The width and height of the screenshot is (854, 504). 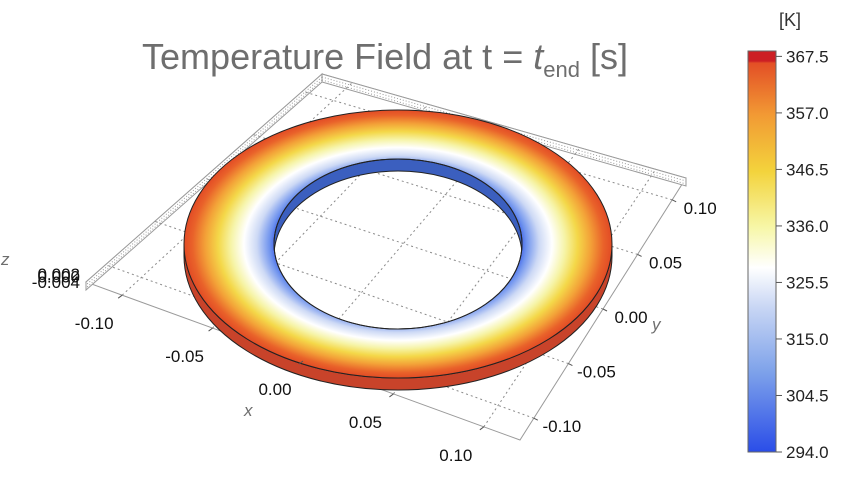 What do you see at coordinates (807, 282) in the screenshot?
I see `colorbar-tick-label-3: 325.5` at bounding box center [807, 282].